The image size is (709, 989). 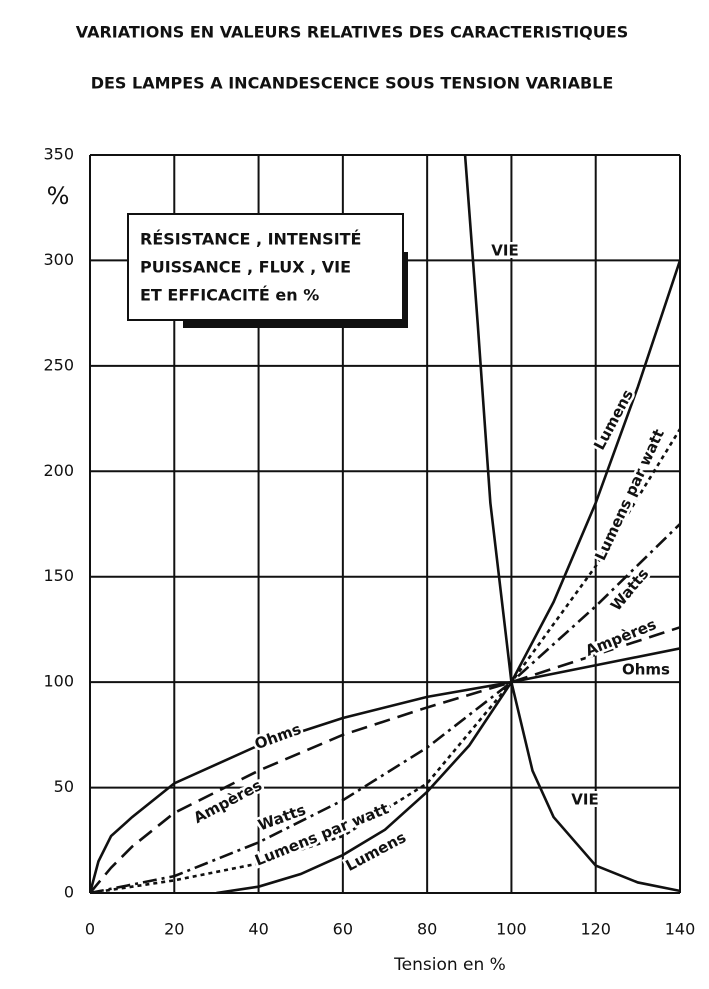 What do you see at coordinates (58, 575) in the screenshot?
I see `y-tick-label: 150` at bounding box center [58, 575].